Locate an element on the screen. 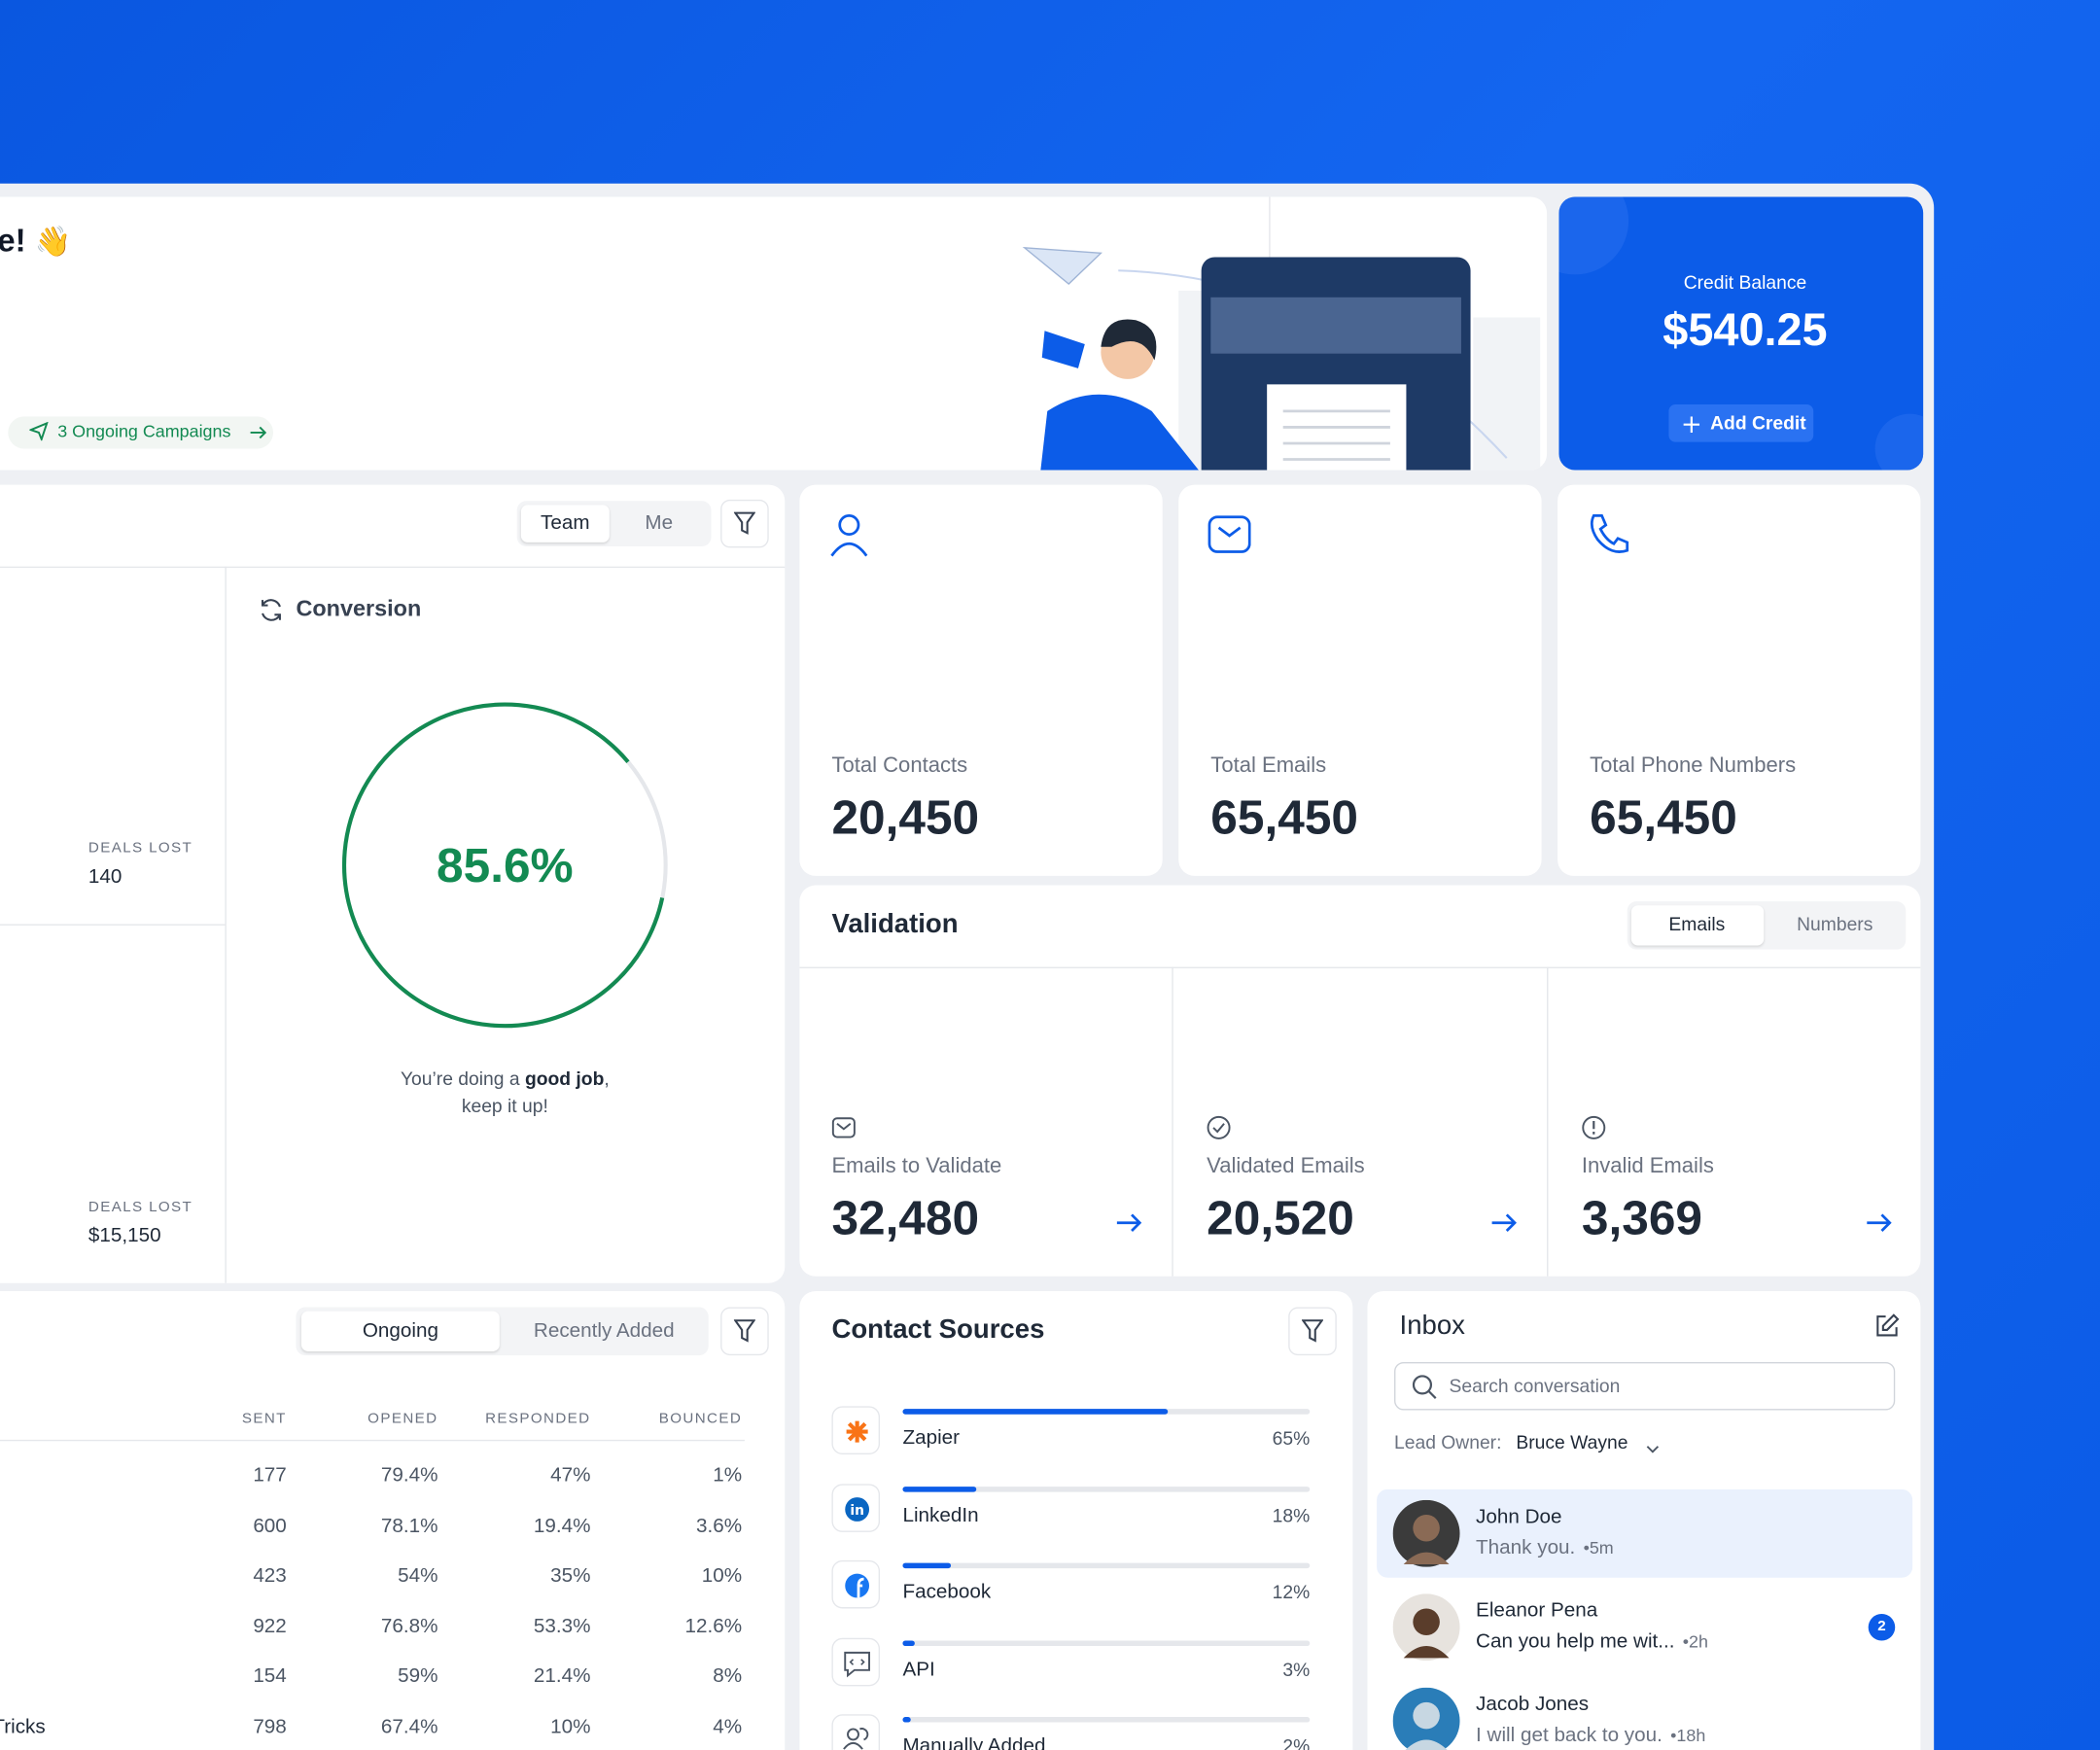 This screenshot has height=1750, width=2100. column-header: RESPONDED is located at coordinates (538, 1419).